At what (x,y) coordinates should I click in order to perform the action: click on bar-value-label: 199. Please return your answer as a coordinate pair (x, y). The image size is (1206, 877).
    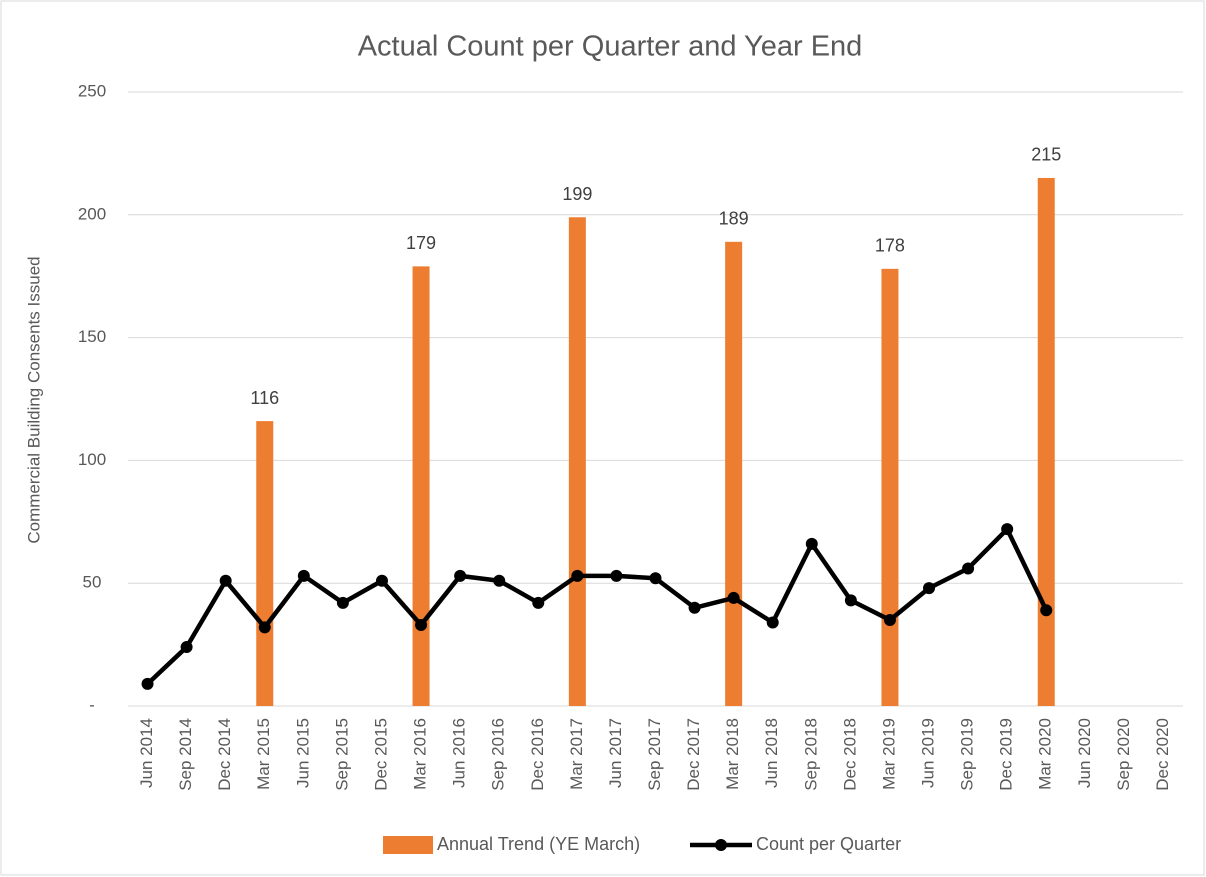
    Looking at the image, I should click on (577, 194).